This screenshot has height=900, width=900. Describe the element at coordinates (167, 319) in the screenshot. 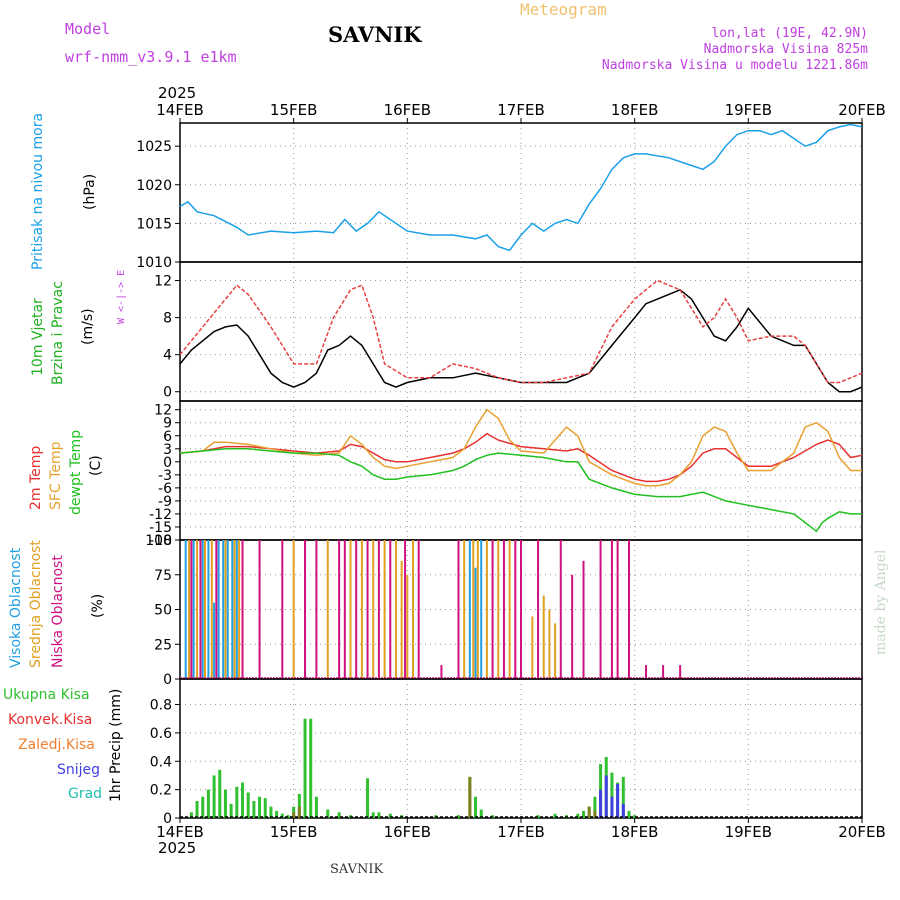

I see `y-tick-label: 8` at that location.